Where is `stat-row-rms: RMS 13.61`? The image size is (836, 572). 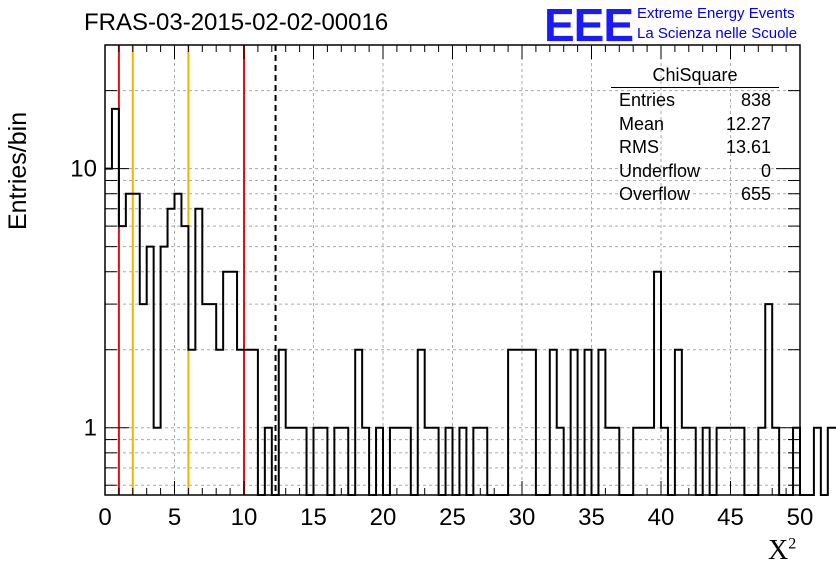
stat-row-rms: RMS 13.61 is located at coordinates (695, 149).